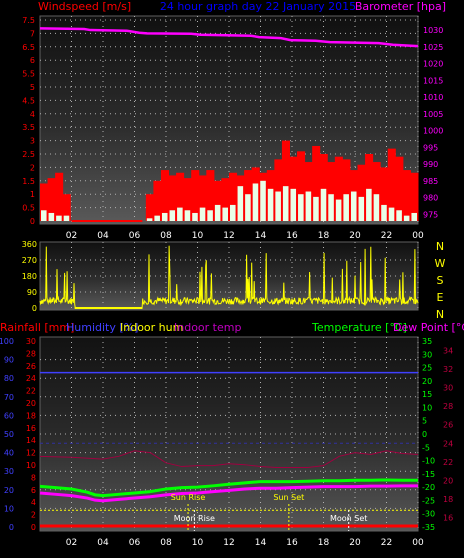 The height and width of the screenshot is (558, 464). Describe the element at coordinates (440, 280) in the screenshot. I see `compass-label: S` at that location.